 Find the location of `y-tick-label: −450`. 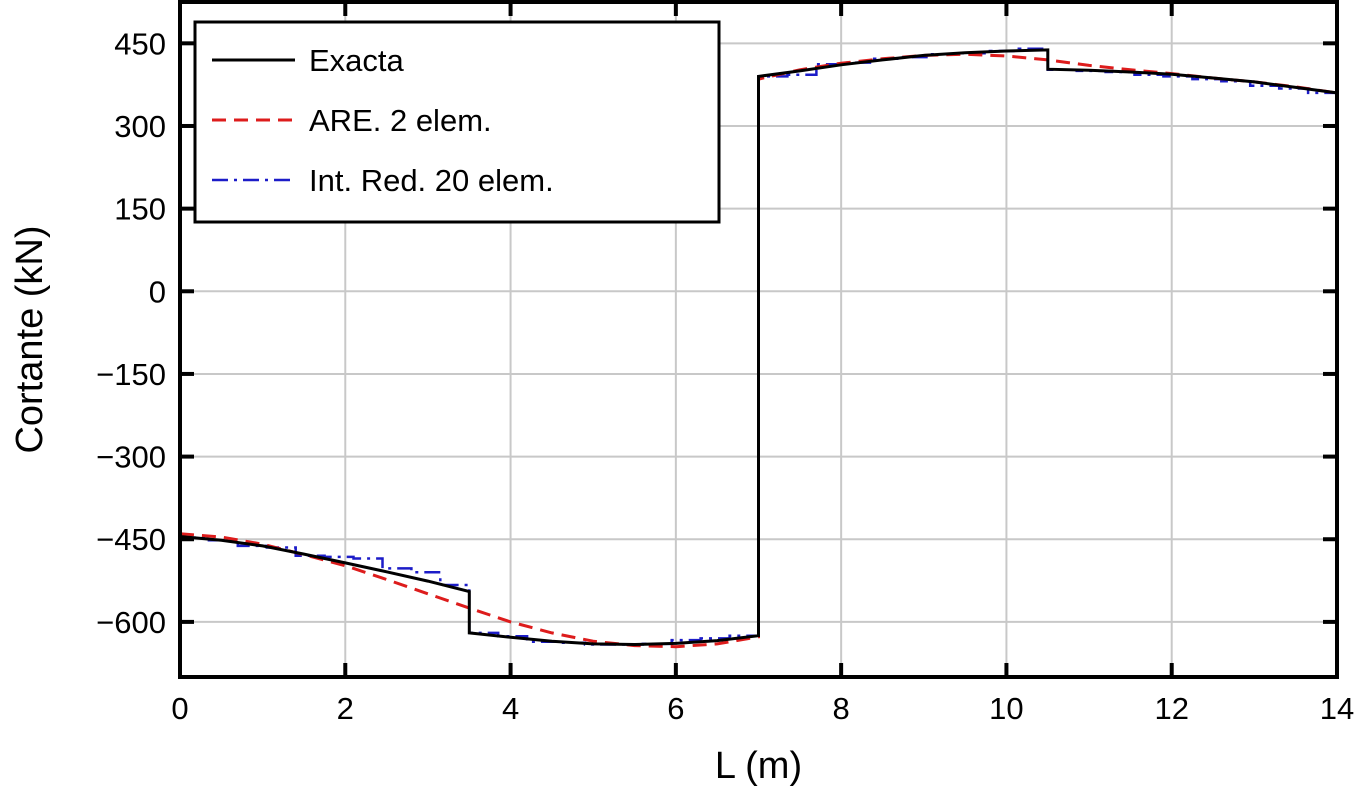

y-tick-label: −450 is located at coordinates (131, 539).